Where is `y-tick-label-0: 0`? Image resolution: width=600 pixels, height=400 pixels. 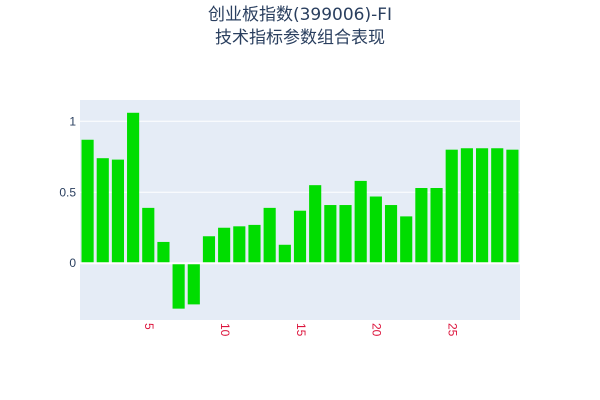 y-tick-label-0: 0 is located at coordinates (72, 263).